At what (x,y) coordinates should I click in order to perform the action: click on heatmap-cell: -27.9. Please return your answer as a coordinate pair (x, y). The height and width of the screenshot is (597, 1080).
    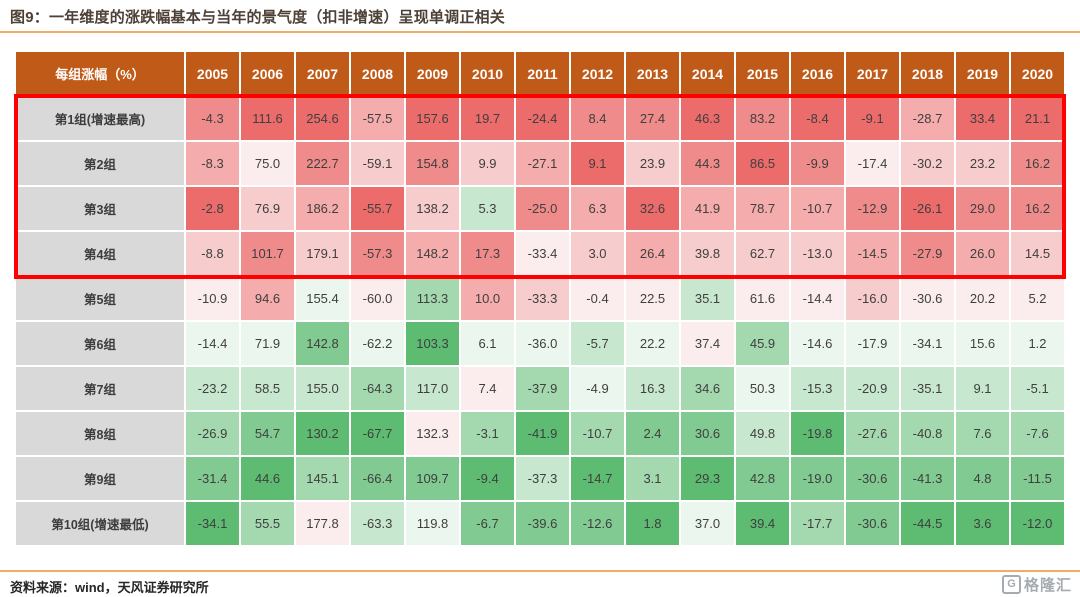
    Looking at the image, I should click on (927, 253).